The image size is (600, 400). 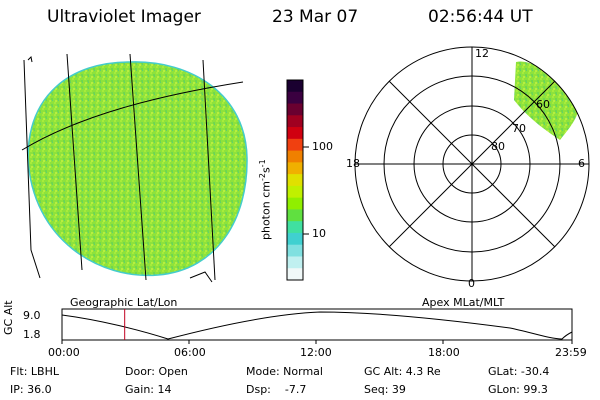 I want to click on status-mode: Mode: Normal, so click(x=284, y=371).